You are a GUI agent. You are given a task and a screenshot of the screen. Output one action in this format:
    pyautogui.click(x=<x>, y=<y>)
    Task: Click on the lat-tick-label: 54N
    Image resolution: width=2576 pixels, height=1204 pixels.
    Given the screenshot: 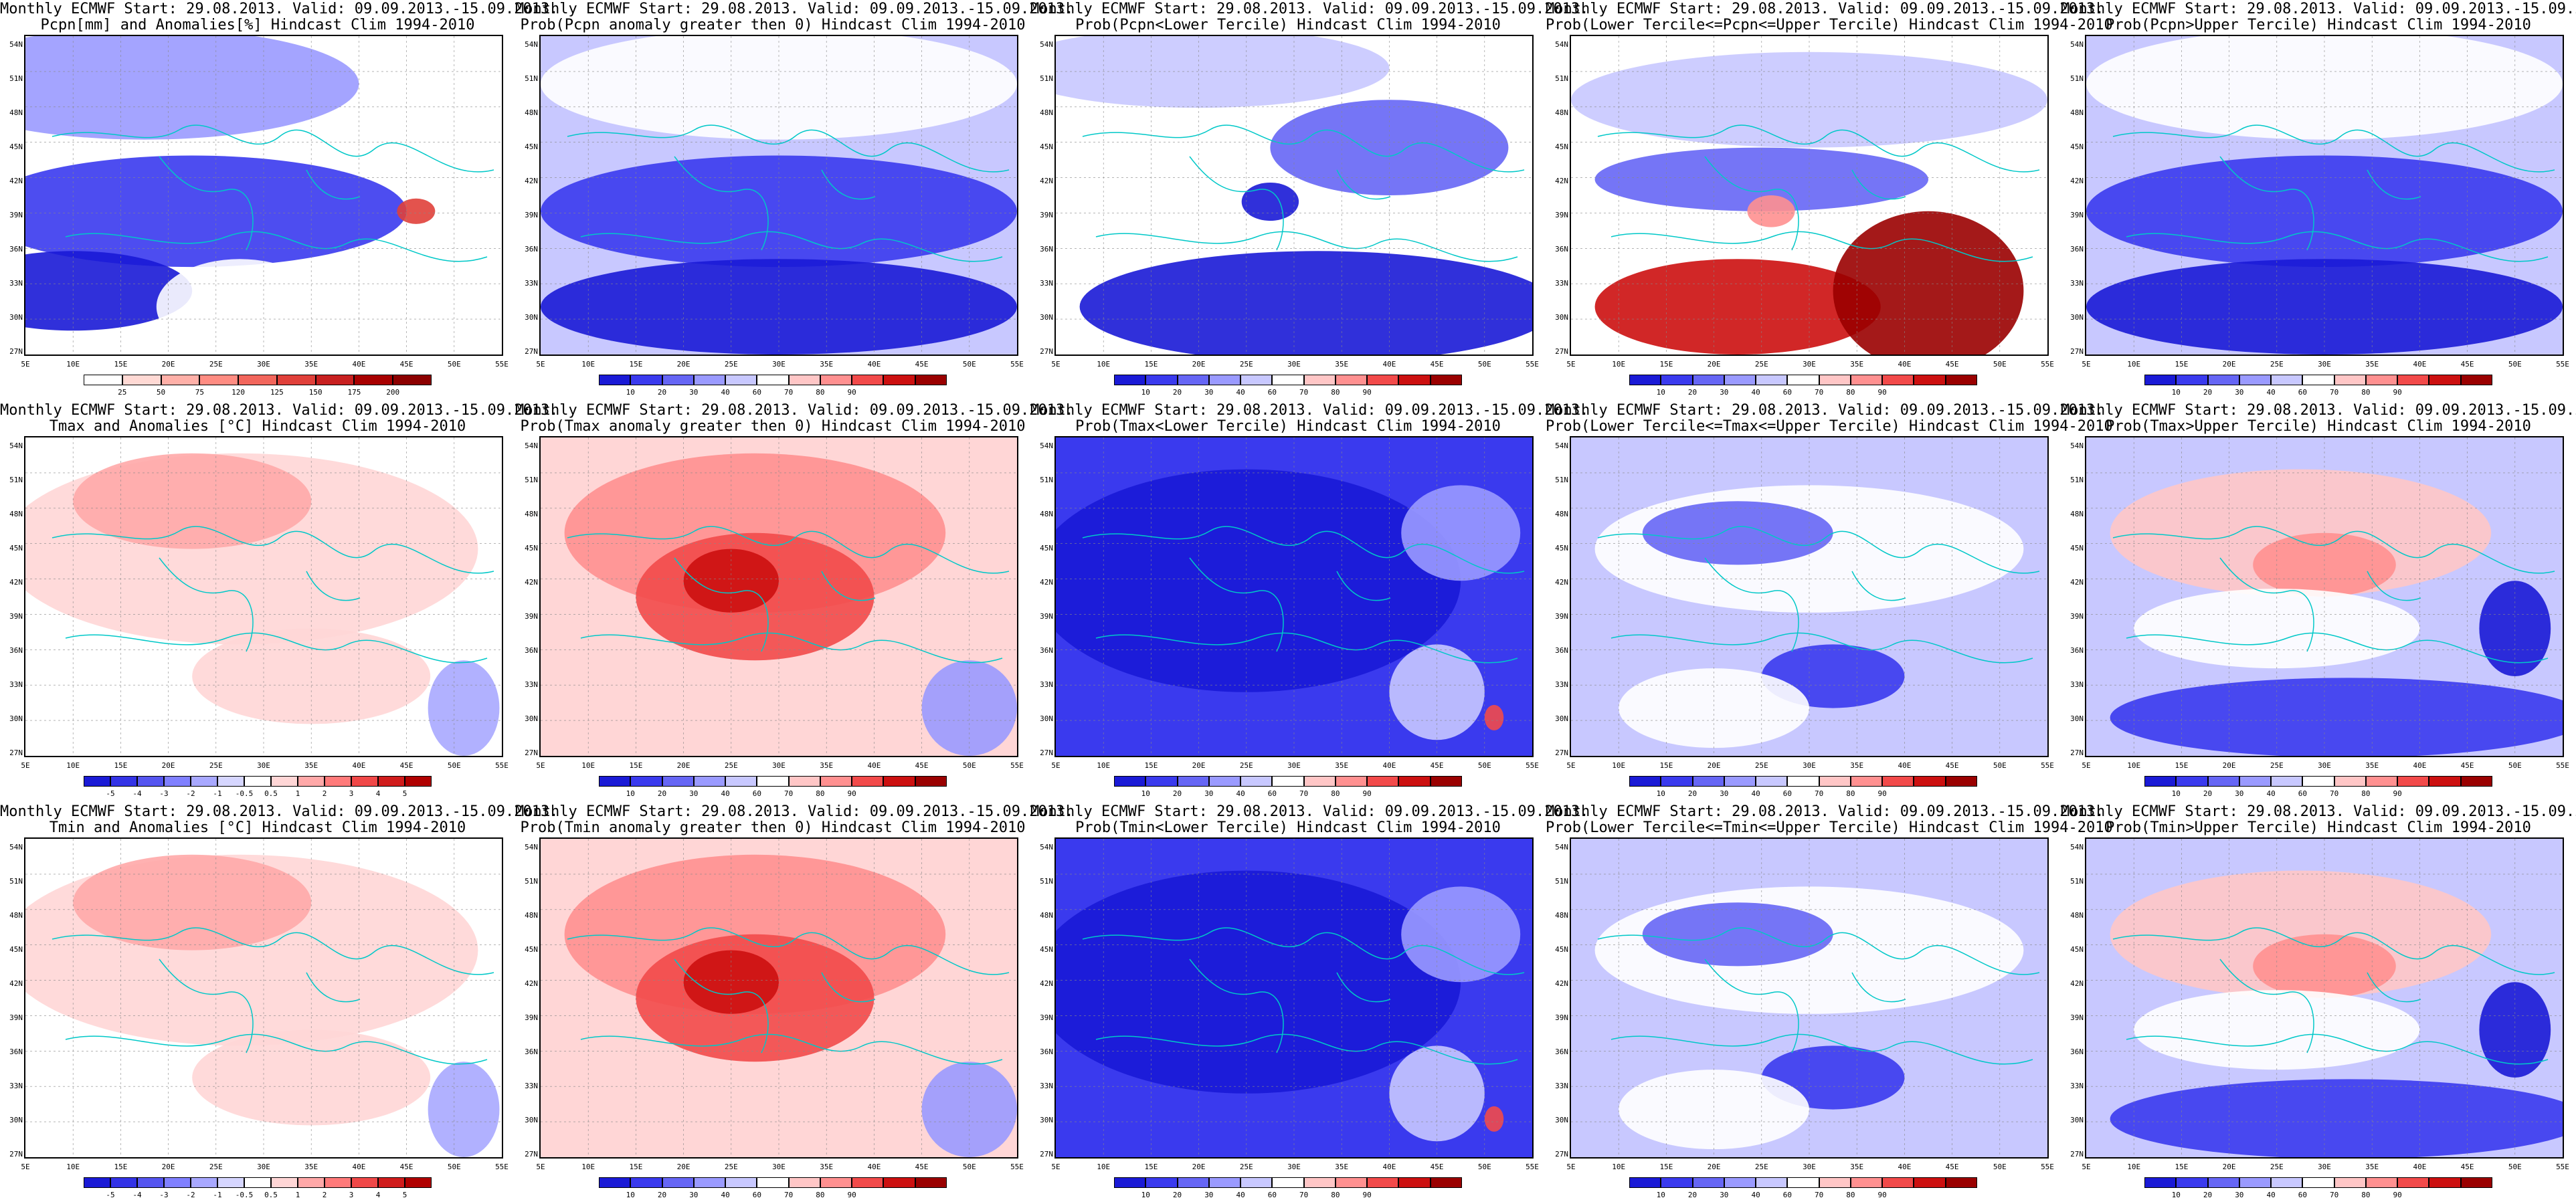 What is the action you would take?
    pyautogui.click(x=2077, y=445)
    